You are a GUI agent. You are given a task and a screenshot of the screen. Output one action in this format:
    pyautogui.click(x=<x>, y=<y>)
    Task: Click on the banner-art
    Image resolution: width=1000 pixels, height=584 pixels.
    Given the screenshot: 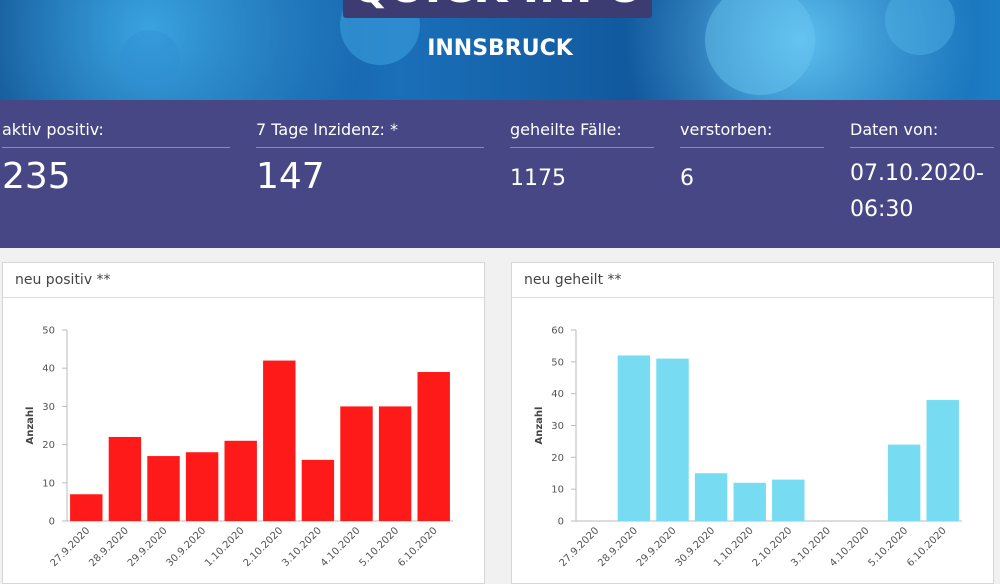 What is the action you would take?
    pyautogui.click(x=537, y=47)
    